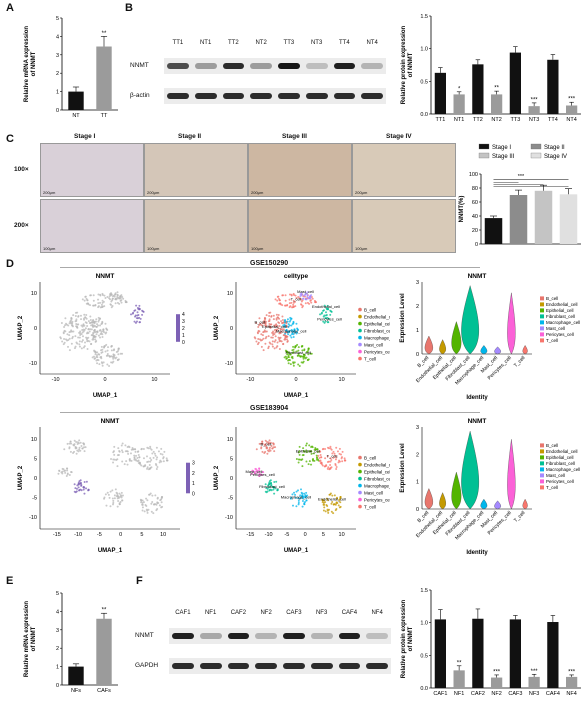  What do you see at coordinates (34, 294) in the screenshot?
I see `y-tick-label: 10` at bounding box center [34, 294].